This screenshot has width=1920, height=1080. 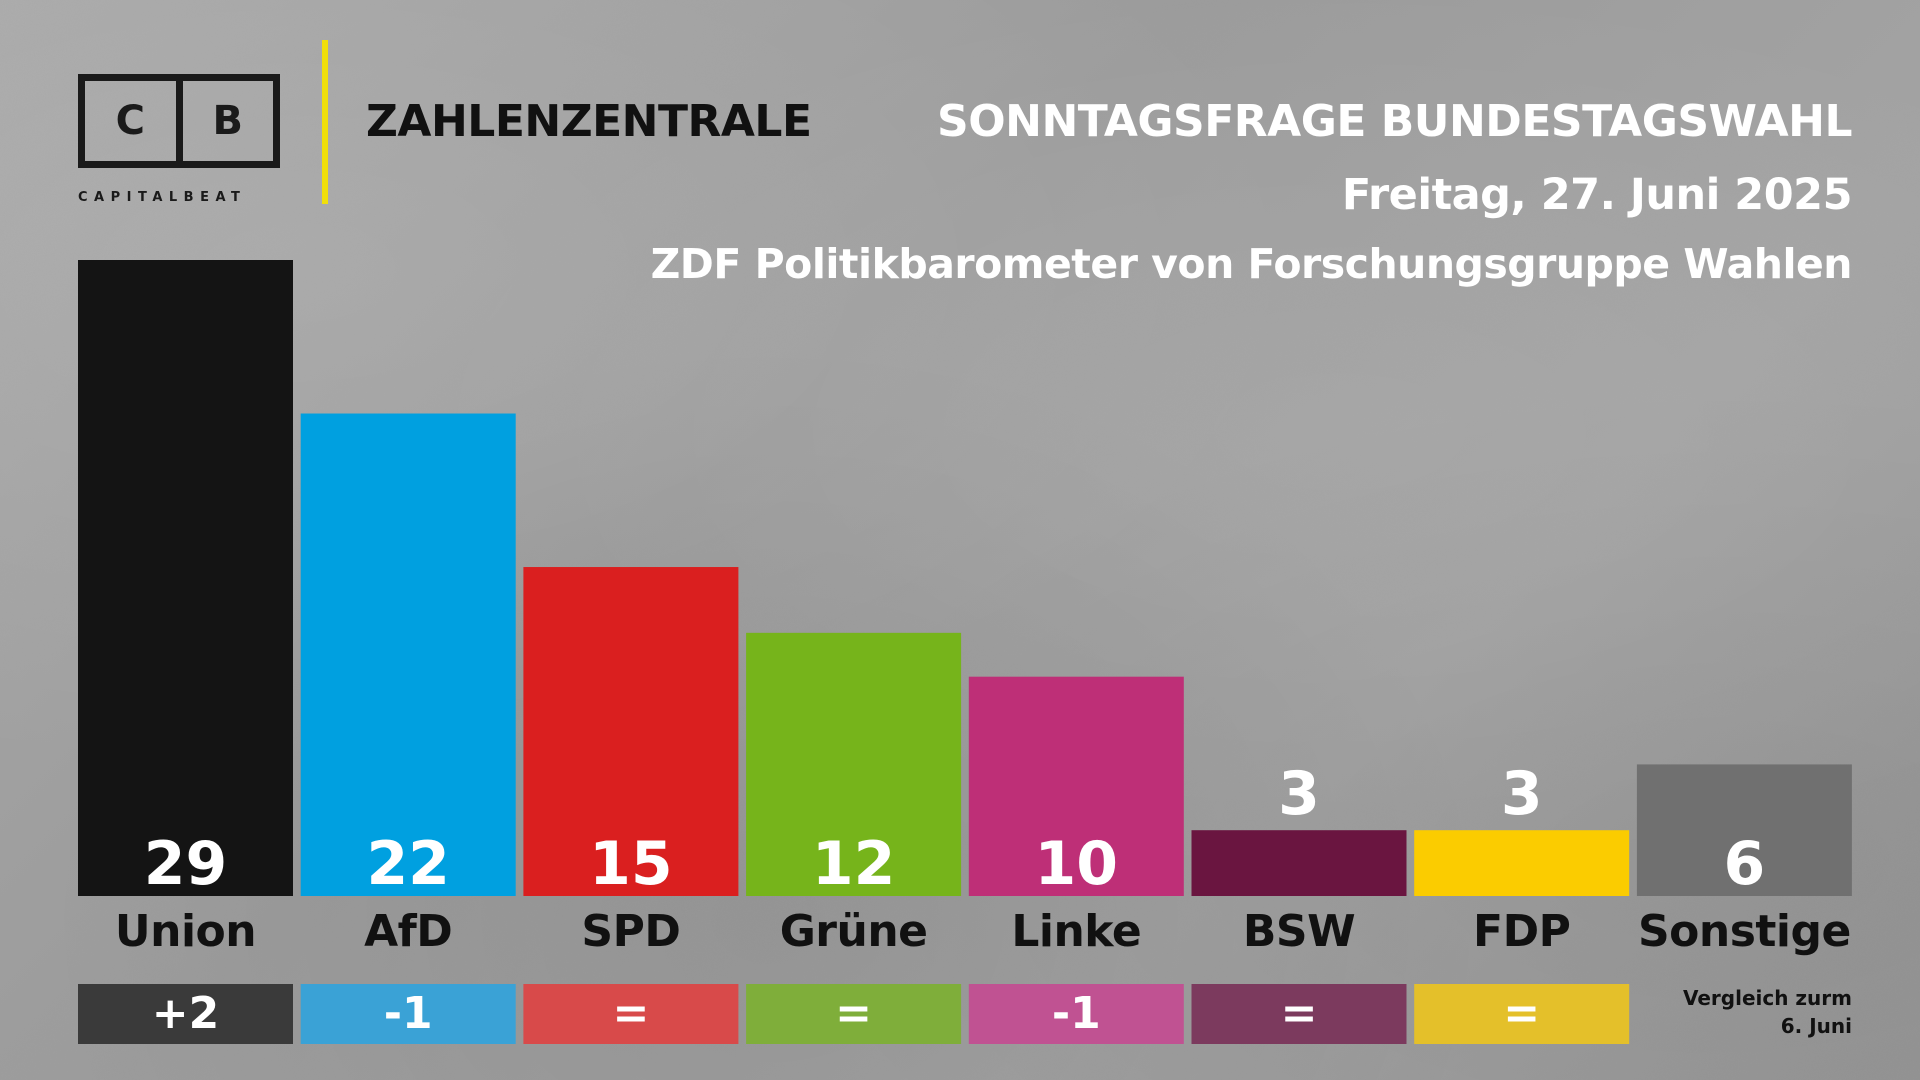 I want to click on poll-date: Freitag, 27. Juni 2025, so click(x=1597, y=195).